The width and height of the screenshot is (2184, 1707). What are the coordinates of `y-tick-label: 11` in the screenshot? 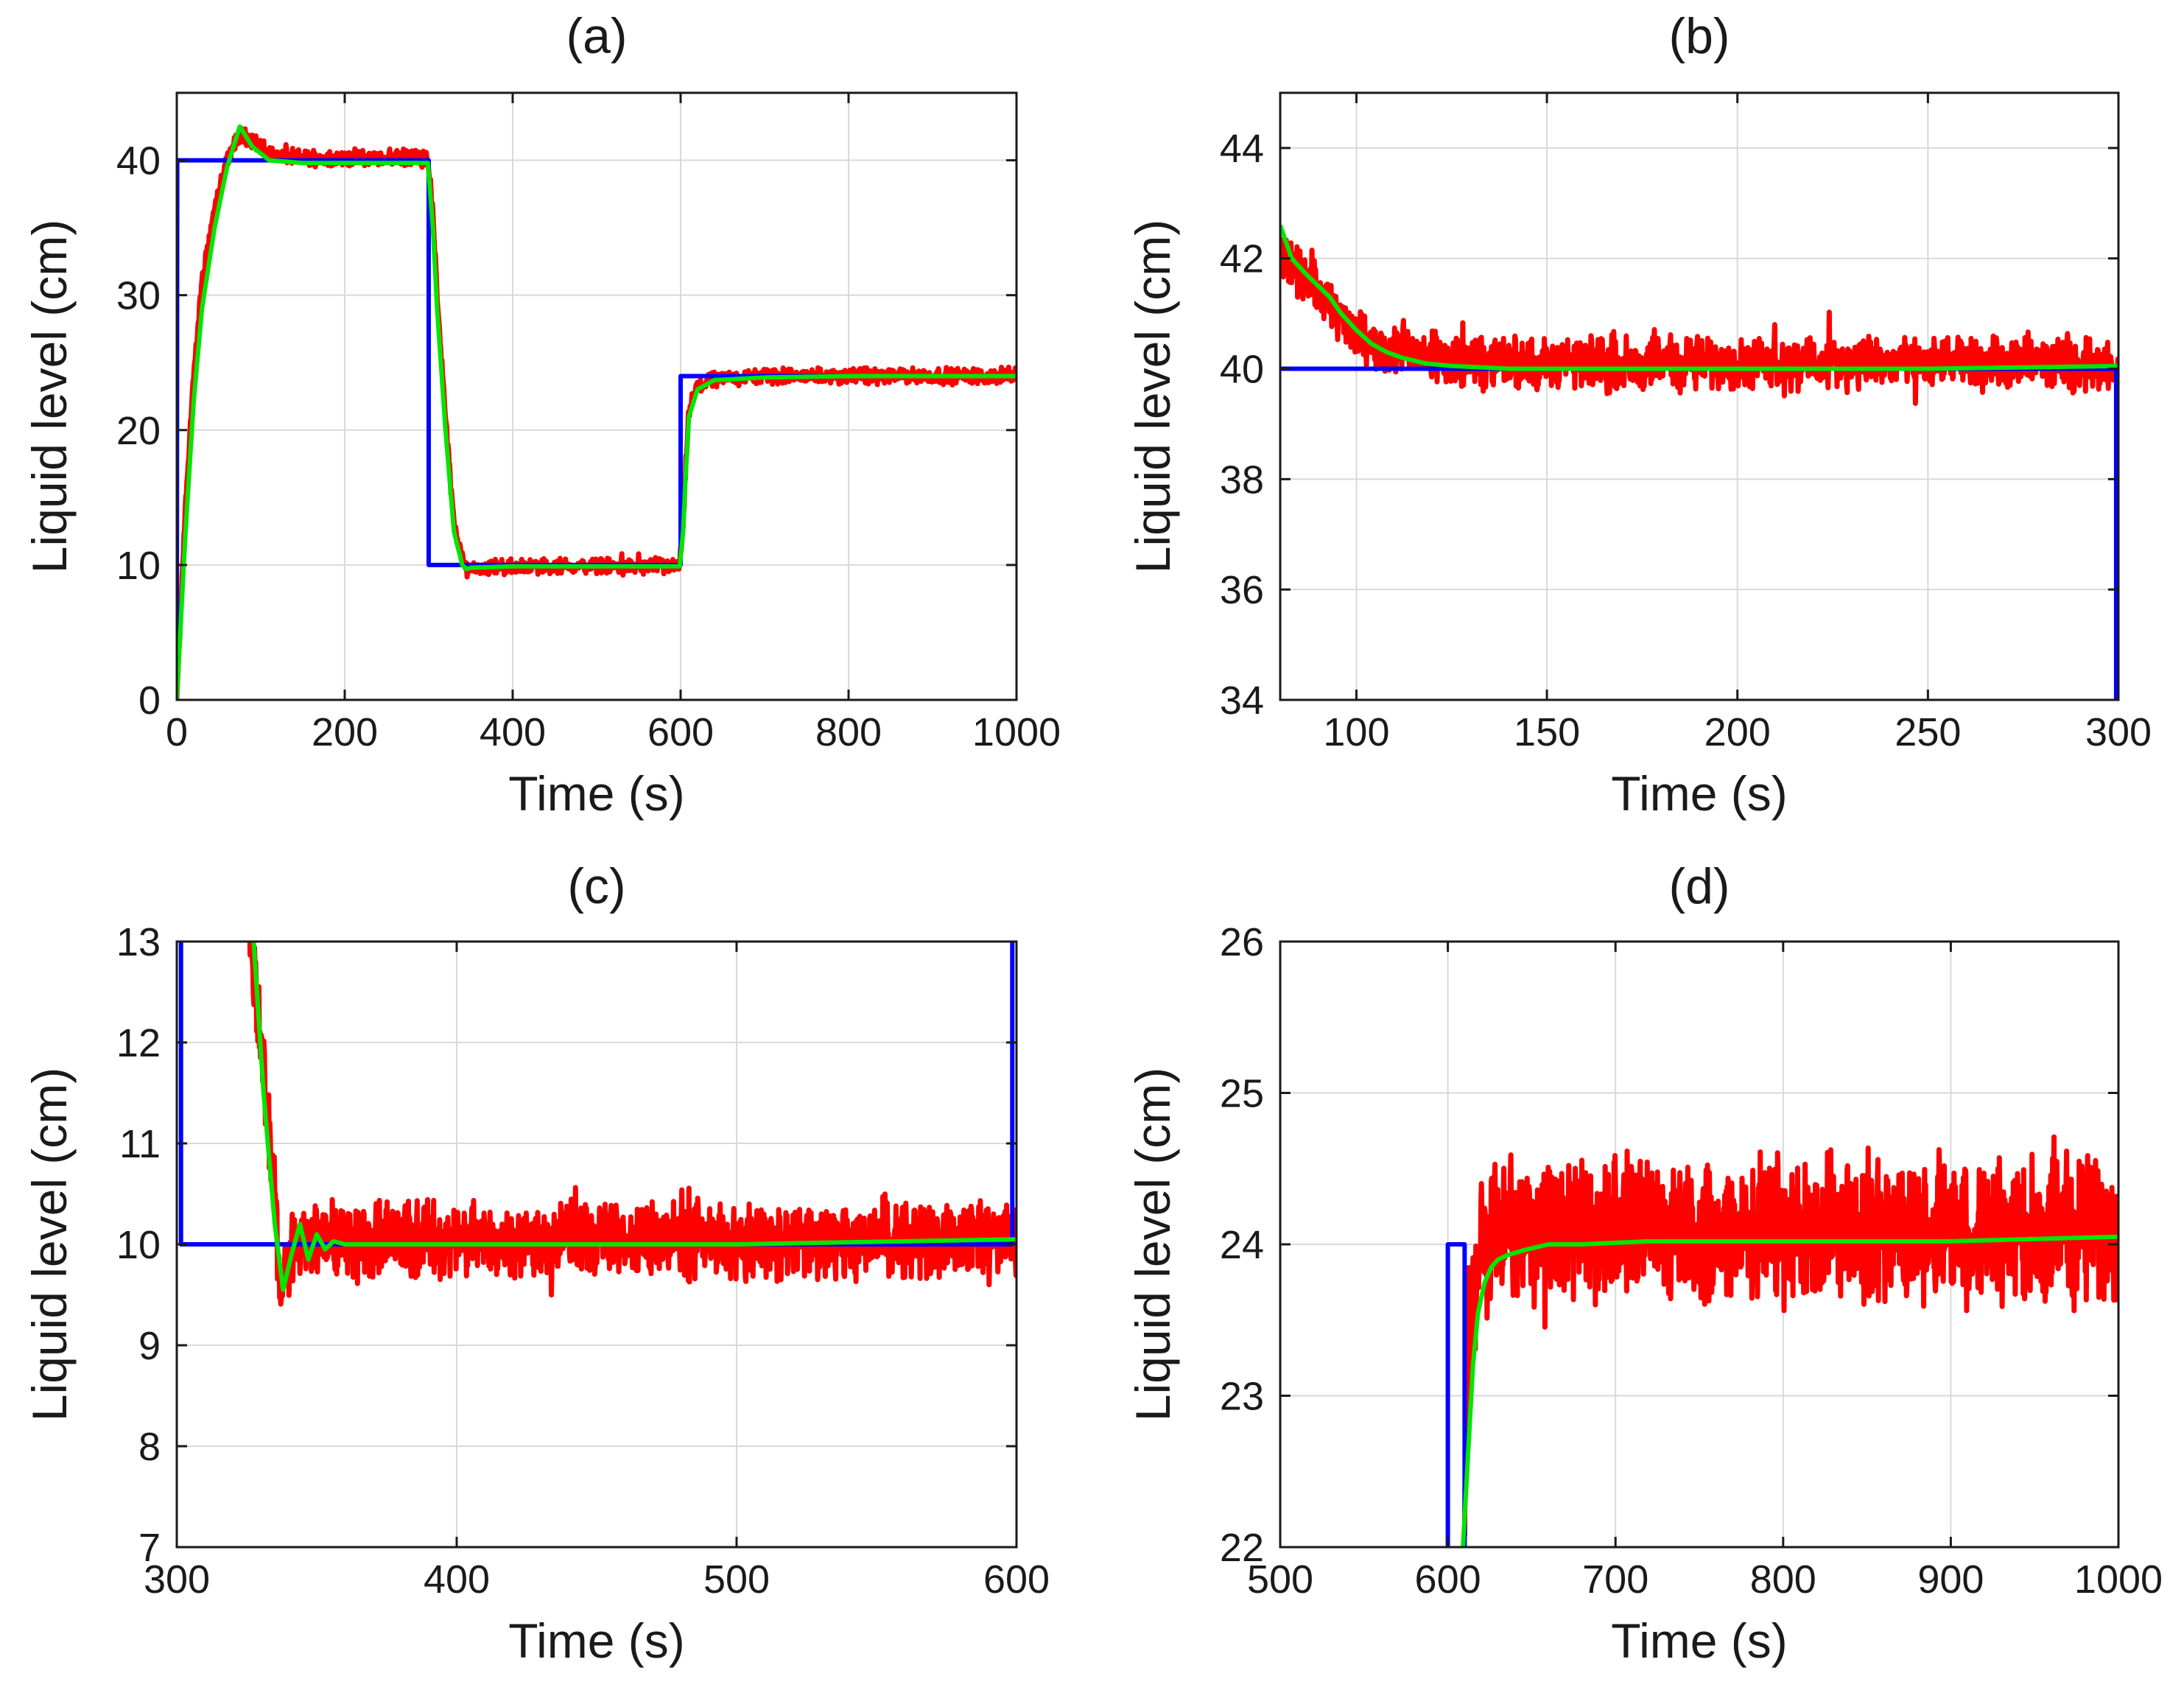 It's located at (140, 1144).